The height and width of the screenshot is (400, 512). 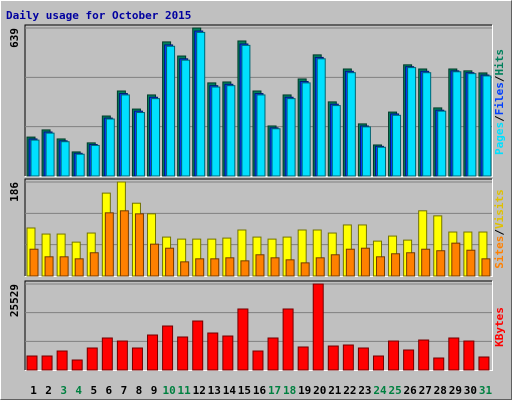 What do you see at coordinates (230, 390) in the screenshot?
I see `x-tick-label: 14` at bounding box center [230, 390].